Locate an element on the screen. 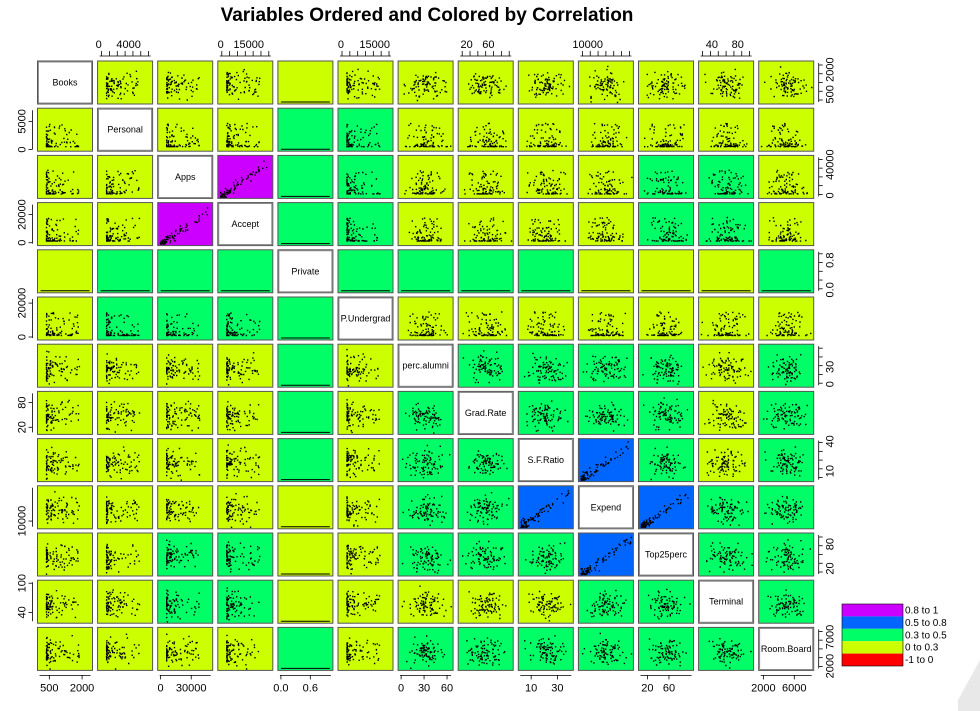 This screenshot has width=980, height=711. tick-label: 0.6 is located at coordinates (310, 688).